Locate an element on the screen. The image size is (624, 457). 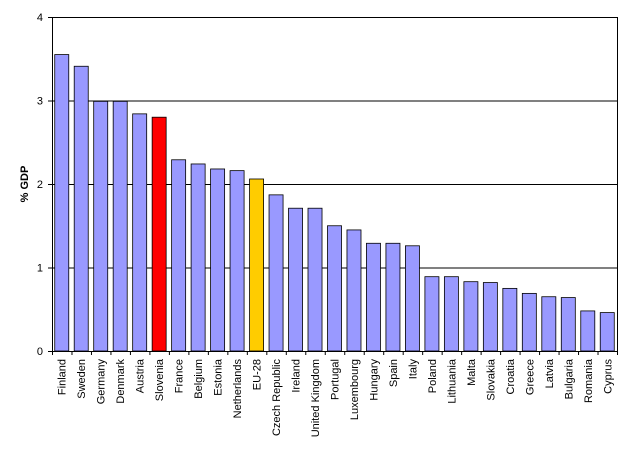
x-tick-label-spain: Spain is located at coordinates (394, 373).